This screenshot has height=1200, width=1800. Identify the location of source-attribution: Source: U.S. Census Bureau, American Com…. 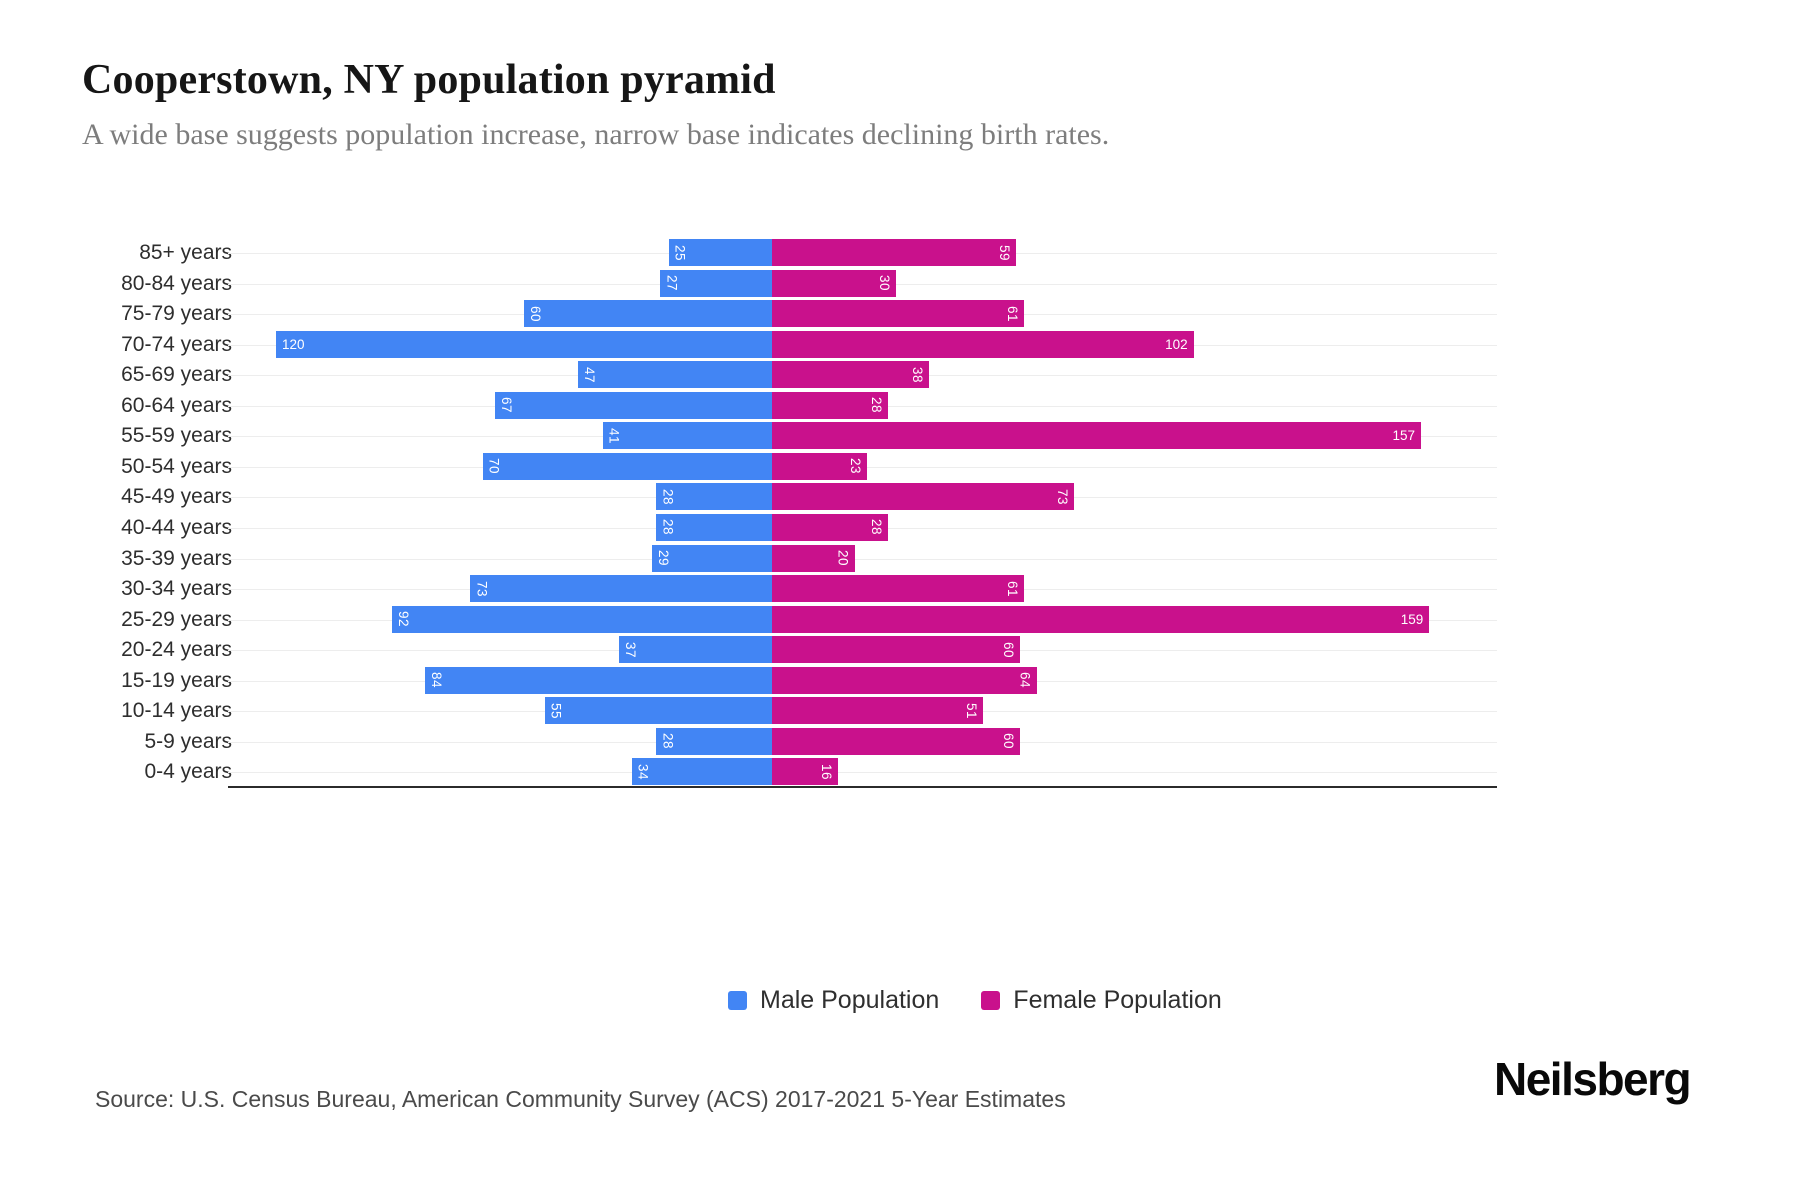
(580, 1099).